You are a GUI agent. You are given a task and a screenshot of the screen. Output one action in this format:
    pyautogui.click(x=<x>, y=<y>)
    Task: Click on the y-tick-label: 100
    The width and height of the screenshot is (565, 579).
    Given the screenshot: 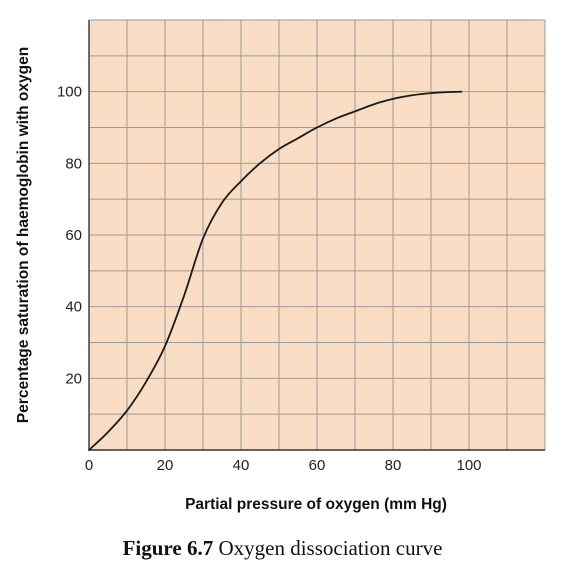 What is the action you would take?
    pyautogui.click(x=69, y=92)
    